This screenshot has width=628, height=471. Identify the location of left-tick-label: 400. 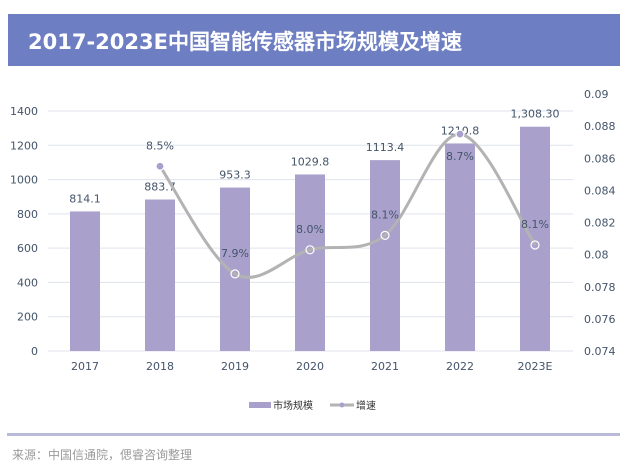
(27, 282).